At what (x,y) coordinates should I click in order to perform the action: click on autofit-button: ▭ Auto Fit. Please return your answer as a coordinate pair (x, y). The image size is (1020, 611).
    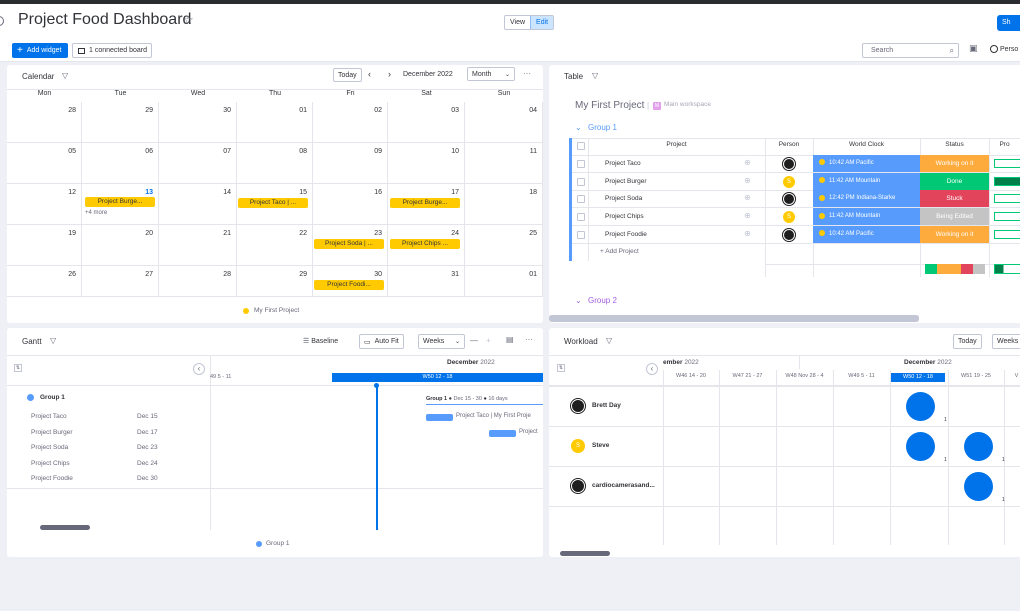
    Looking at the image, I should click on (381, 341).